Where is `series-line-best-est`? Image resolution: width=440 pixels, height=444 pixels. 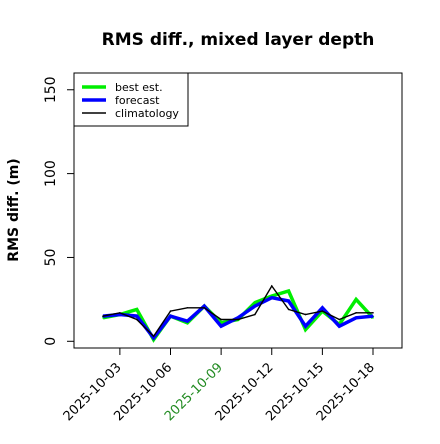 series-line-best-est is located at coordinates (238, 315).